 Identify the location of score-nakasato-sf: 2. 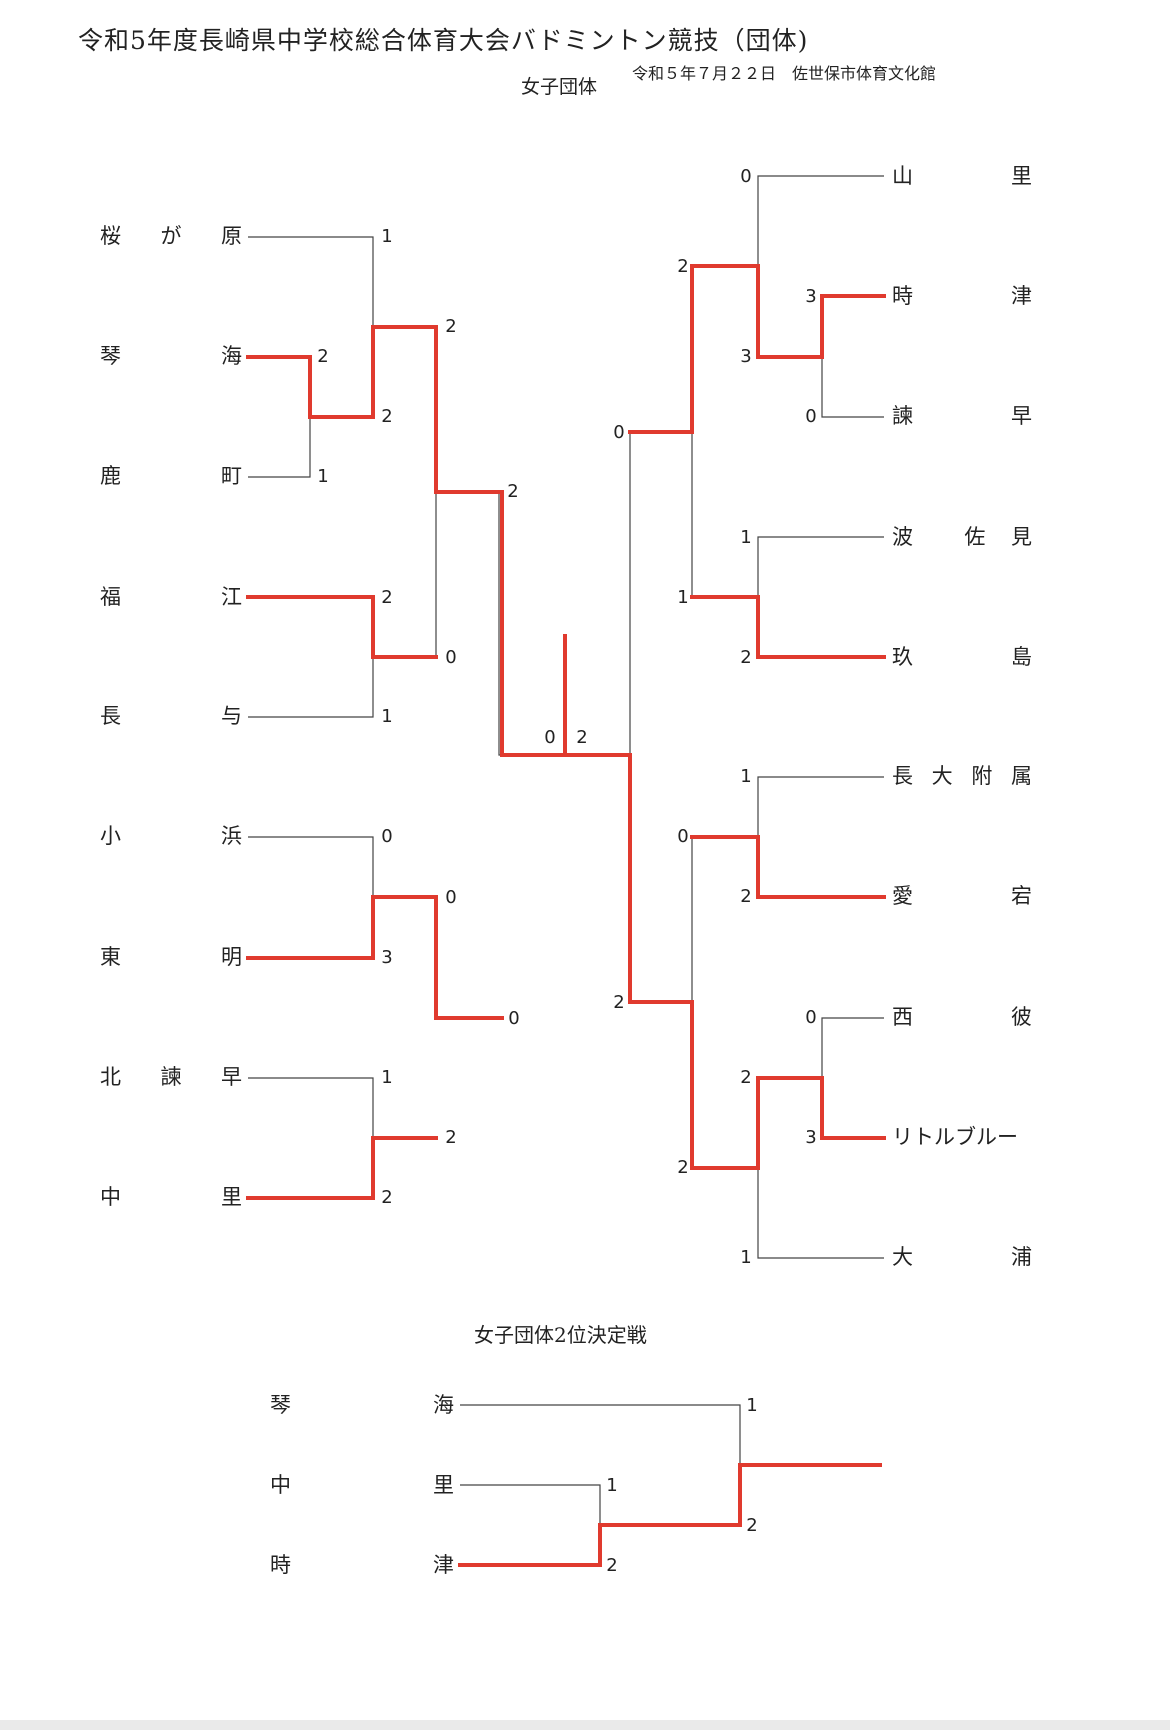
(451, 1137).